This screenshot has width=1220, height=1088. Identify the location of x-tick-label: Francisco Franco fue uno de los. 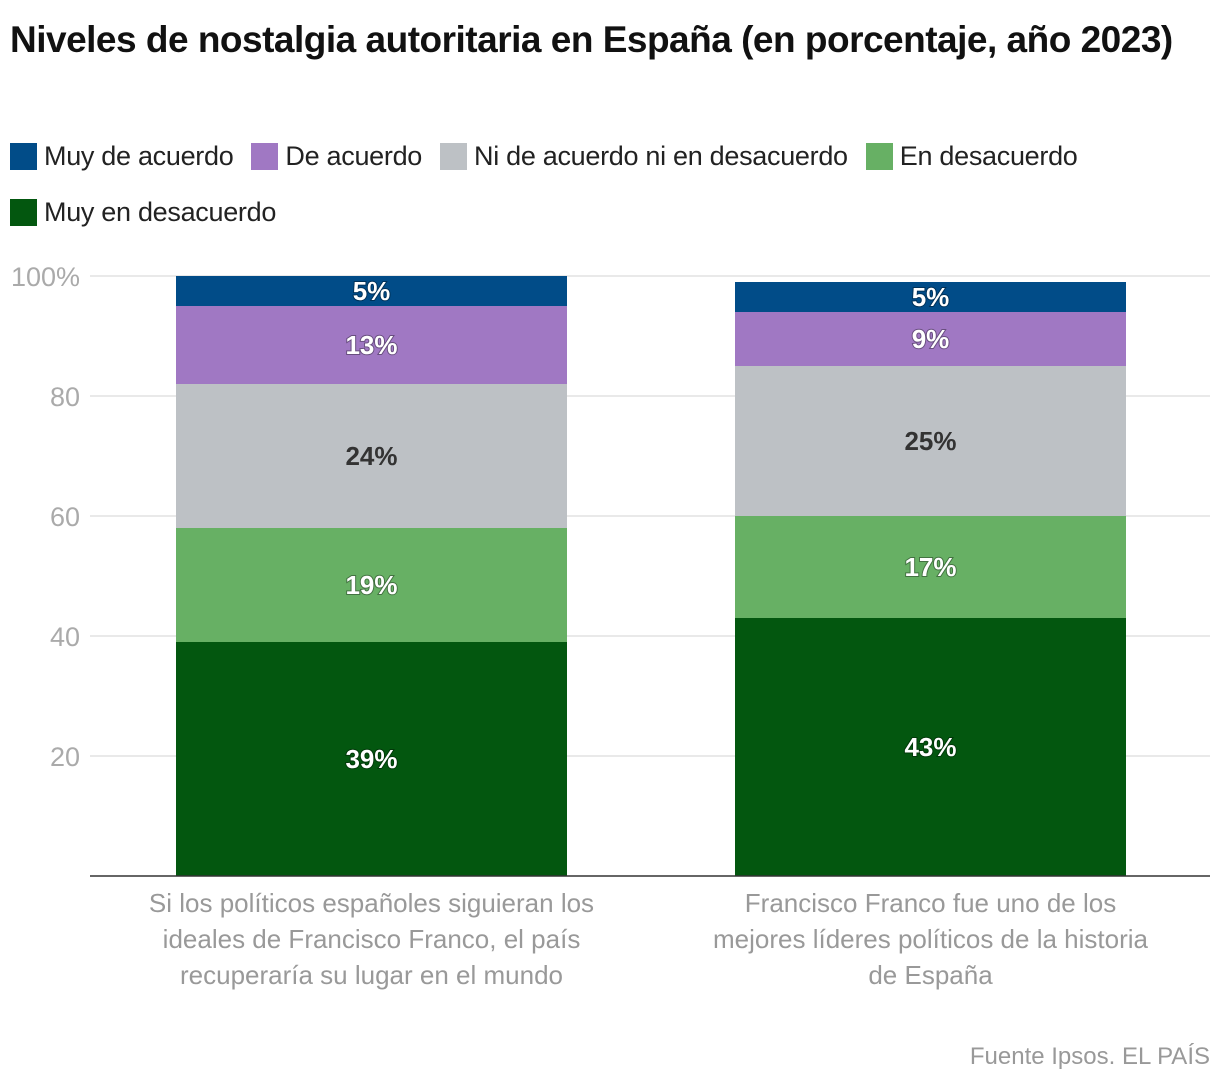
(930, 903).